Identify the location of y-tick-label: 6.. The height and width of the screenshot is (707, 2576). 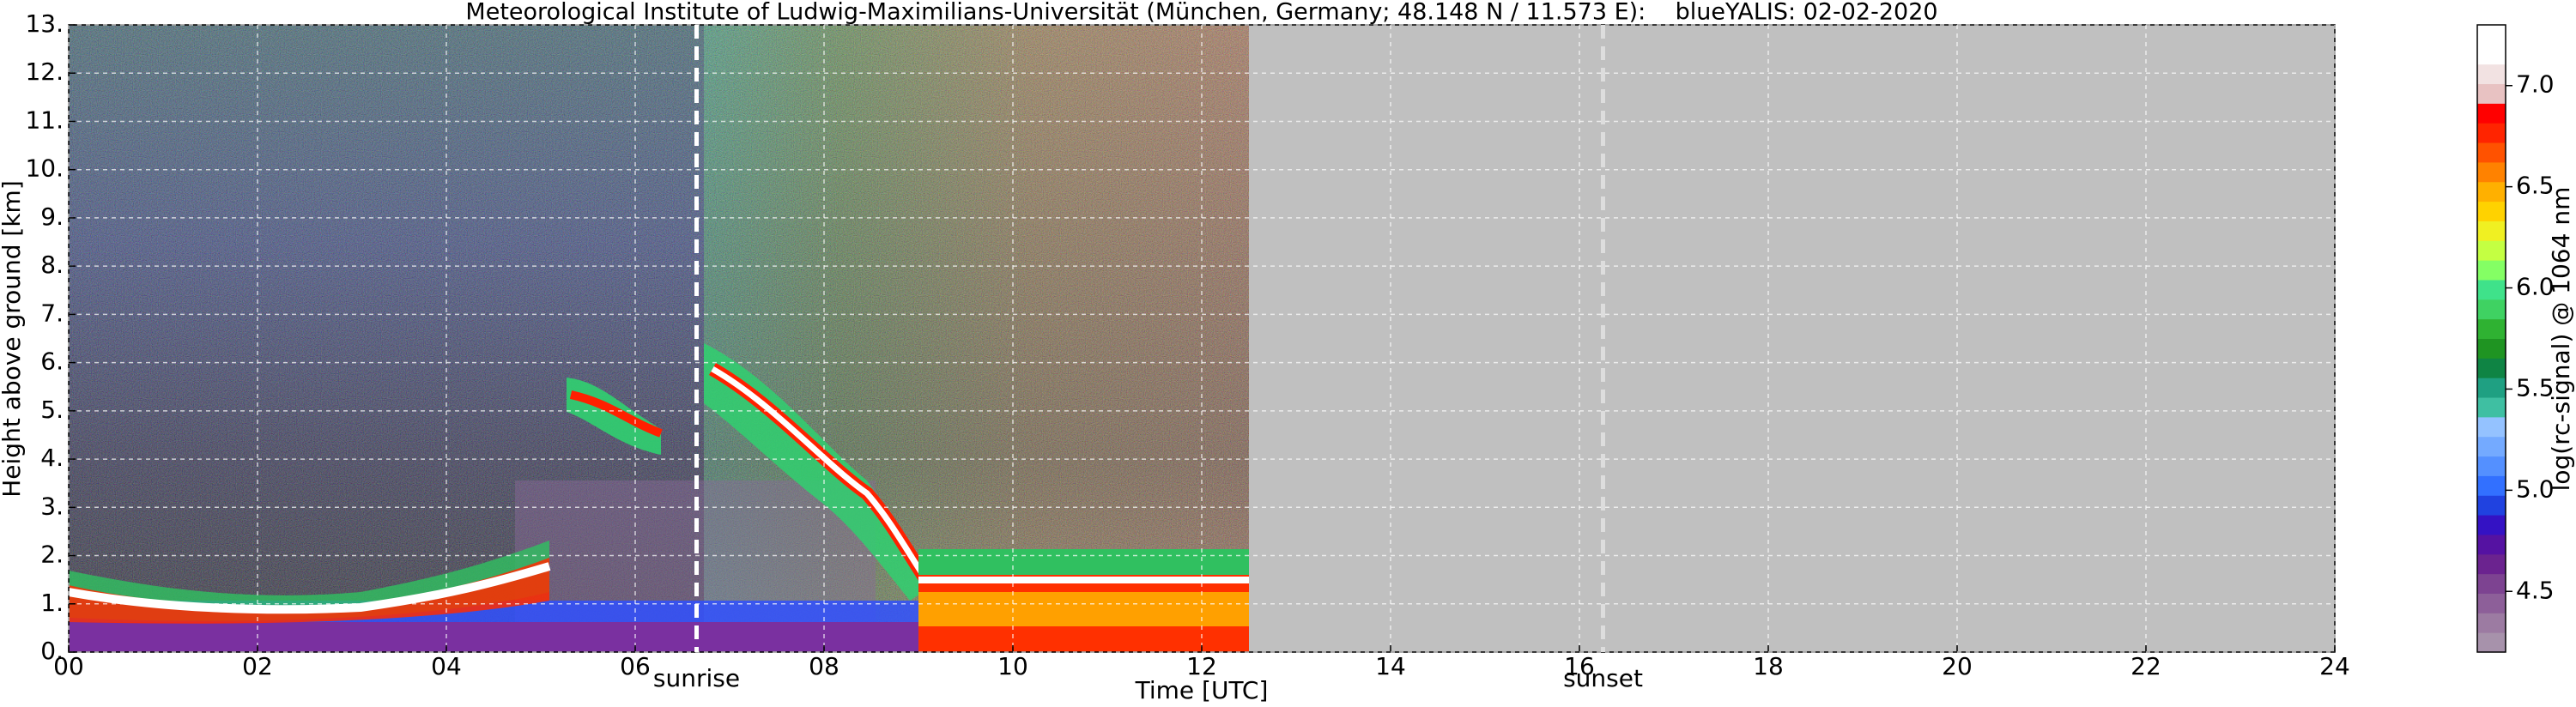
(52, 361).